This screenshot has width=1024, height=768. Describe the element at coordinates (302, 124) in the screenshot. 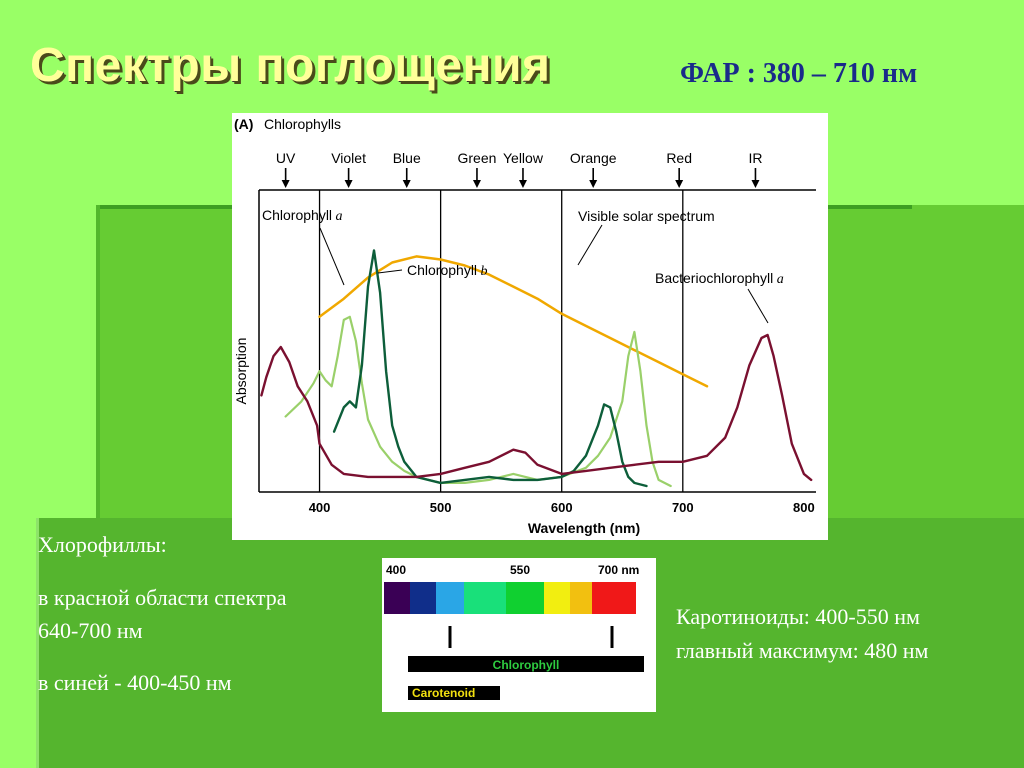

I see `chart-title: Chlorophylls` at that location.